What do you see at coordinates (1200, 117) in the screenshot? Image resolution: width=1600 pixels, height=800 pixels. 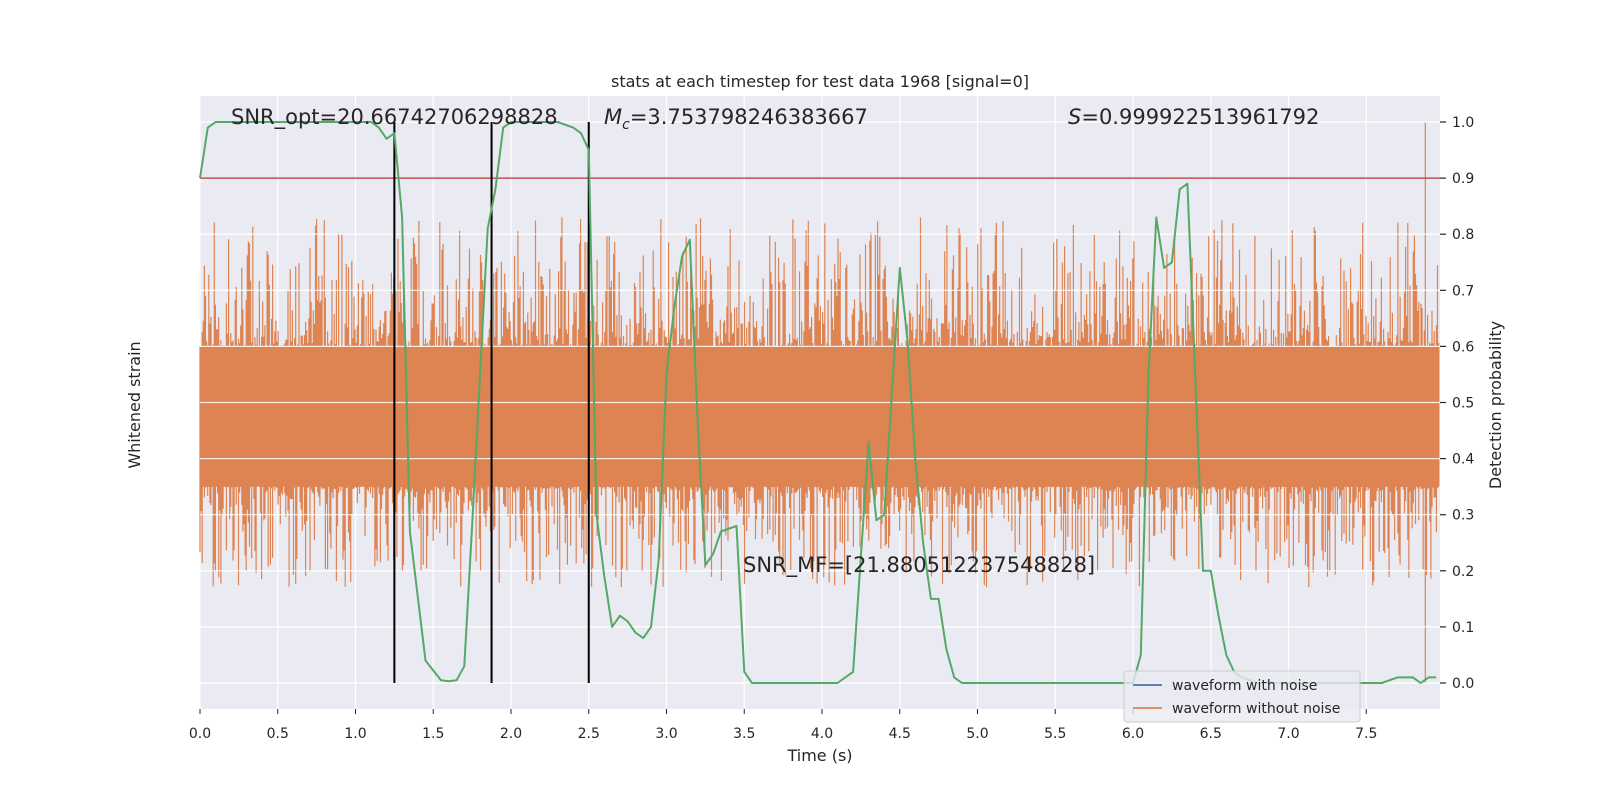 I see `s-value: =0.999922513961792` at bounding box center [1200, 117].